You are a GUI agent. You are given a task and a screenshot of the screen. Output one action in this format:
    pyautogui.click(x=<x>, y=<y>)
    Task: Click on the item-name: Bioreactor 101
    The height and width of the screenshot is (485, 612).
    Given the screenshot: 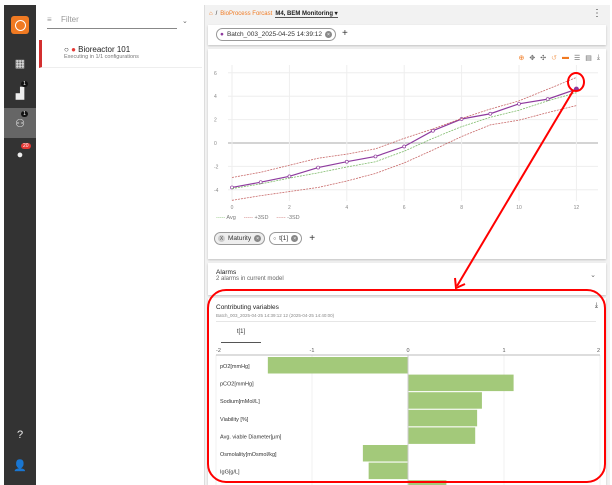 What is the action you would take?
    pyautogui.click(x=104, y=49)
    